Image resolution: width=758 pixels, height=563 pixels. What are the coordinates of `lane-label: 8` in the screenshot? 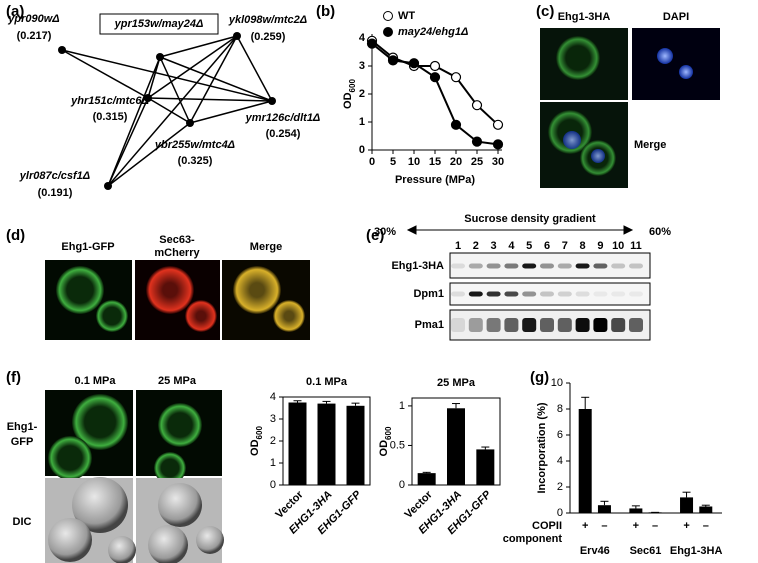 It's located at (583, 246).